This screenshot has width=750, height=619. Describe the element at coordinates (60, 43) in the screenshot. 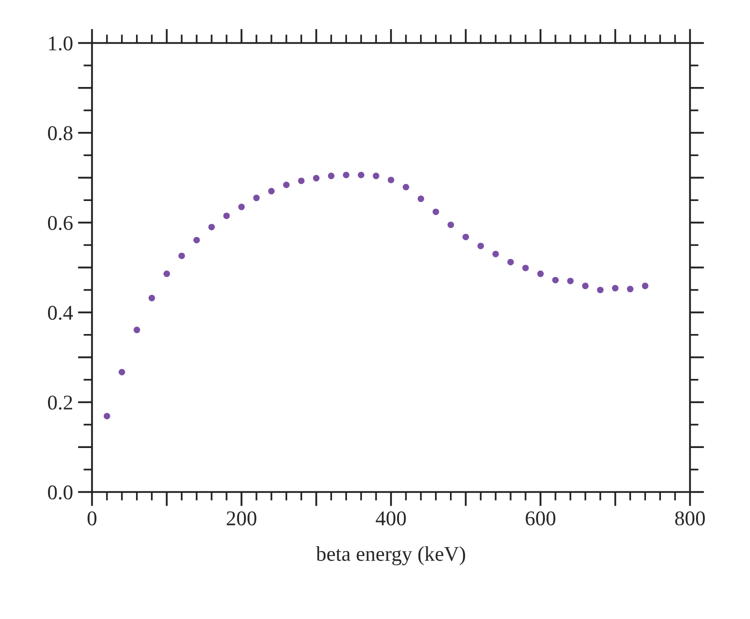

I see `y-tick-label: 1.0` at that location.